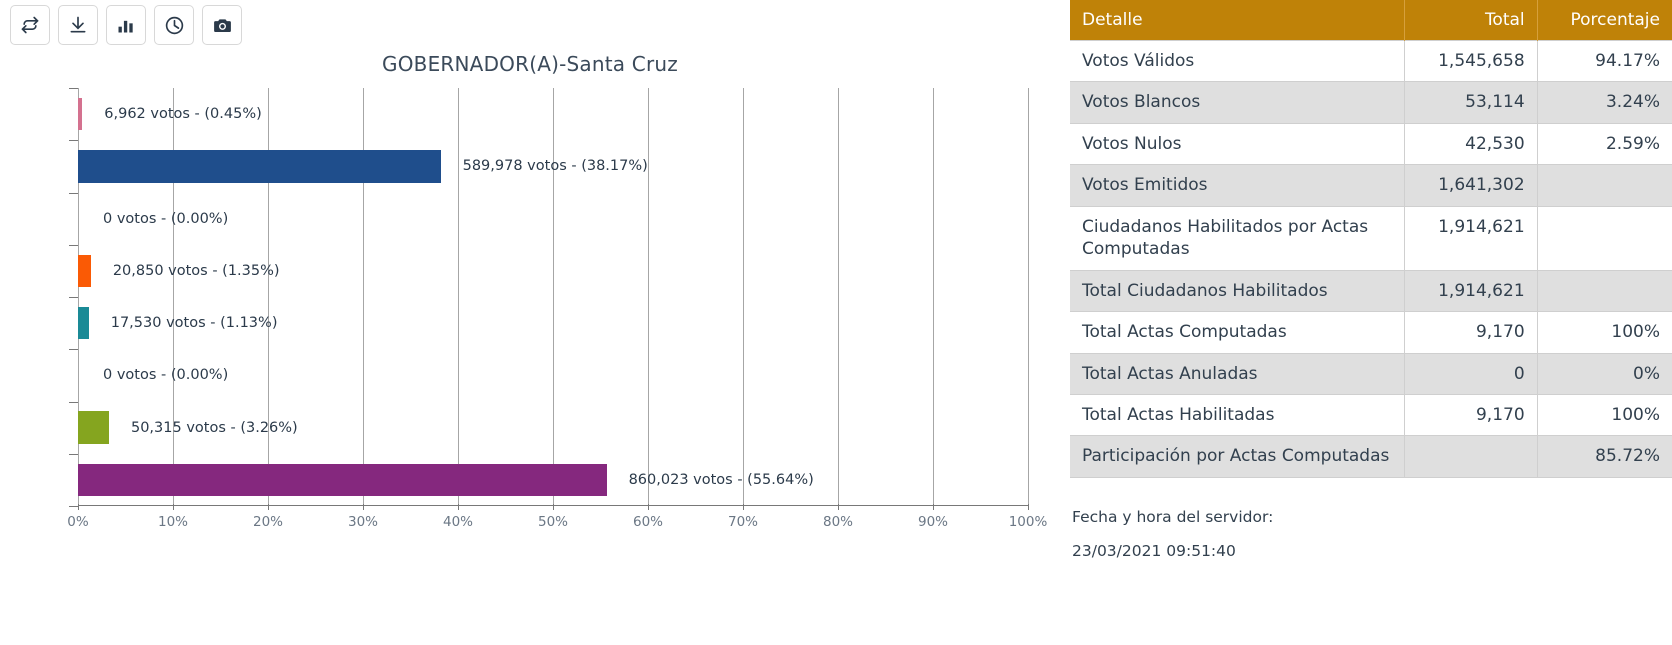  I want to click on table-header-row: Detalle Total Porcentaje, so click(1371, 20).